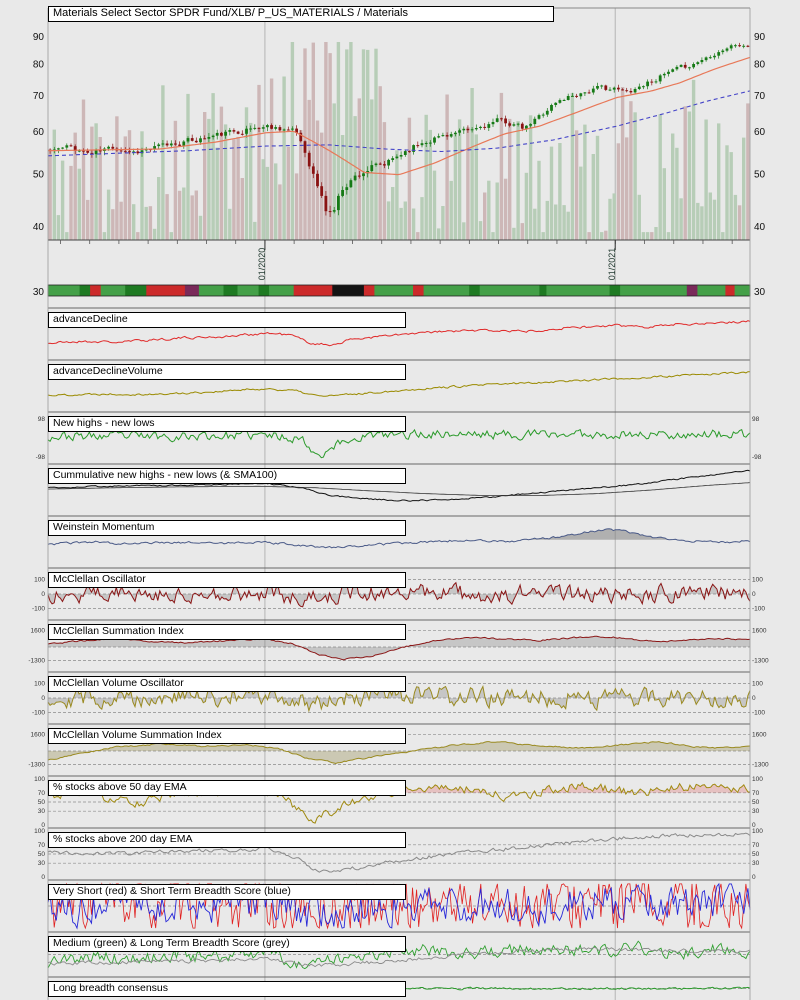 This screenshot has width=800, height=1000. Describe the element at coordinates (227, 788) in the screenshot. I see `panel-title-pct-above-50ema: % stocks above 50 day EMA` at that location.